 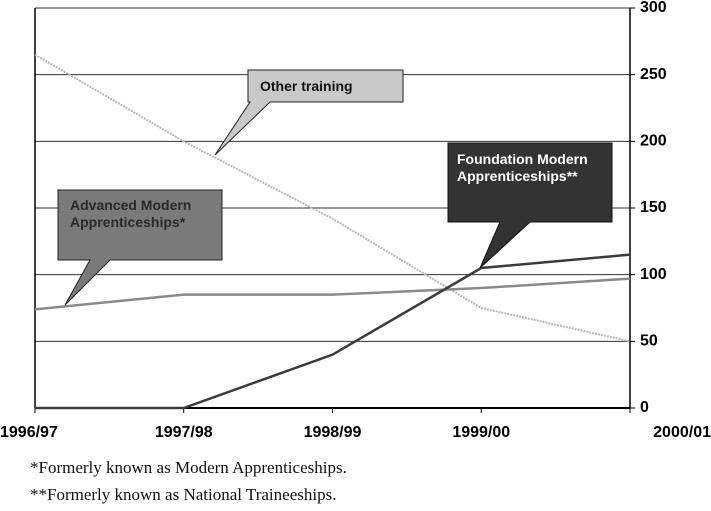 I want to click on x-tick-label: 1998/99, so click(x=333, y=432).